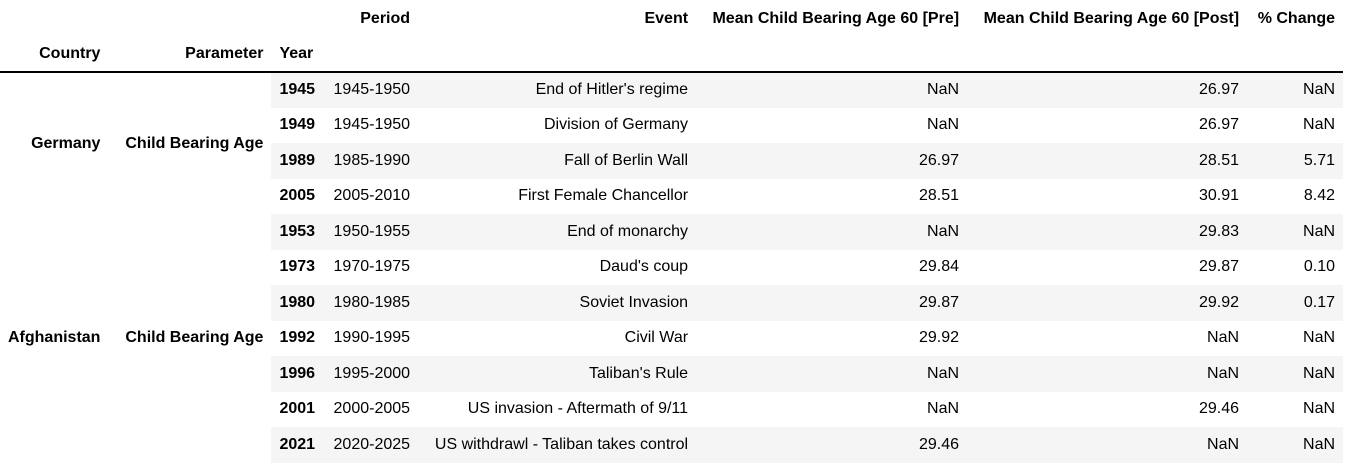 The image size is (1349, 476). What do you see at coordinates (1107, 303) in the screenshot?
I see `post-value-cell: 29.92` at bounding box center [1107, 303].